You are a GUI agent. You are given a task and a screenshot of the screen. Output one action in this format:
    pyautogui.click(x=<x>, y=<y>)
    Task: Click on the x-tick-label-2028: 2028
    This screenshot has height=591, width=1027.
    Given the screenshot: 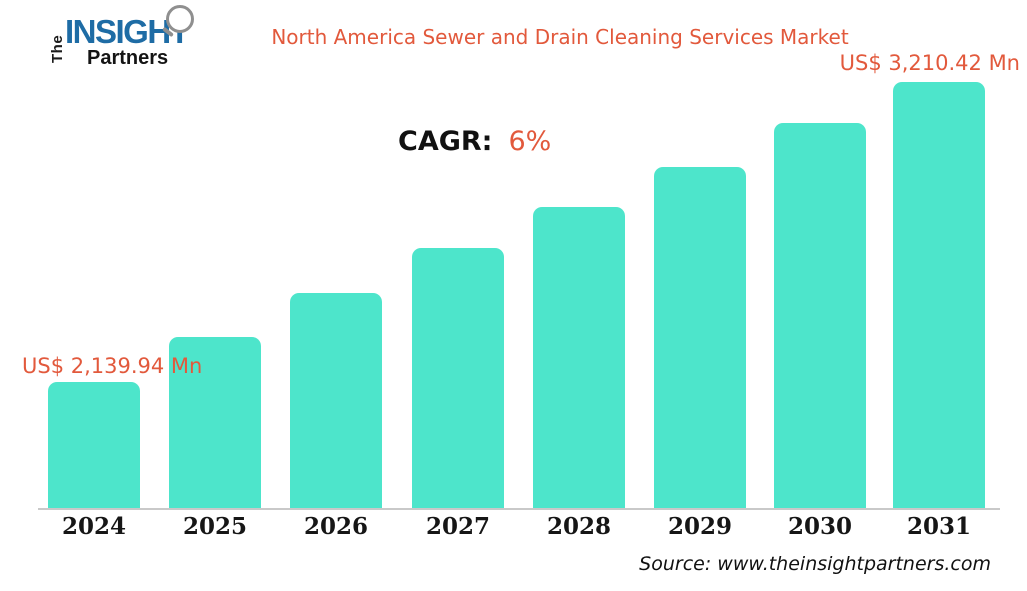 What is the action you would take?
    pyautogui.click(x=578, y=526)
    